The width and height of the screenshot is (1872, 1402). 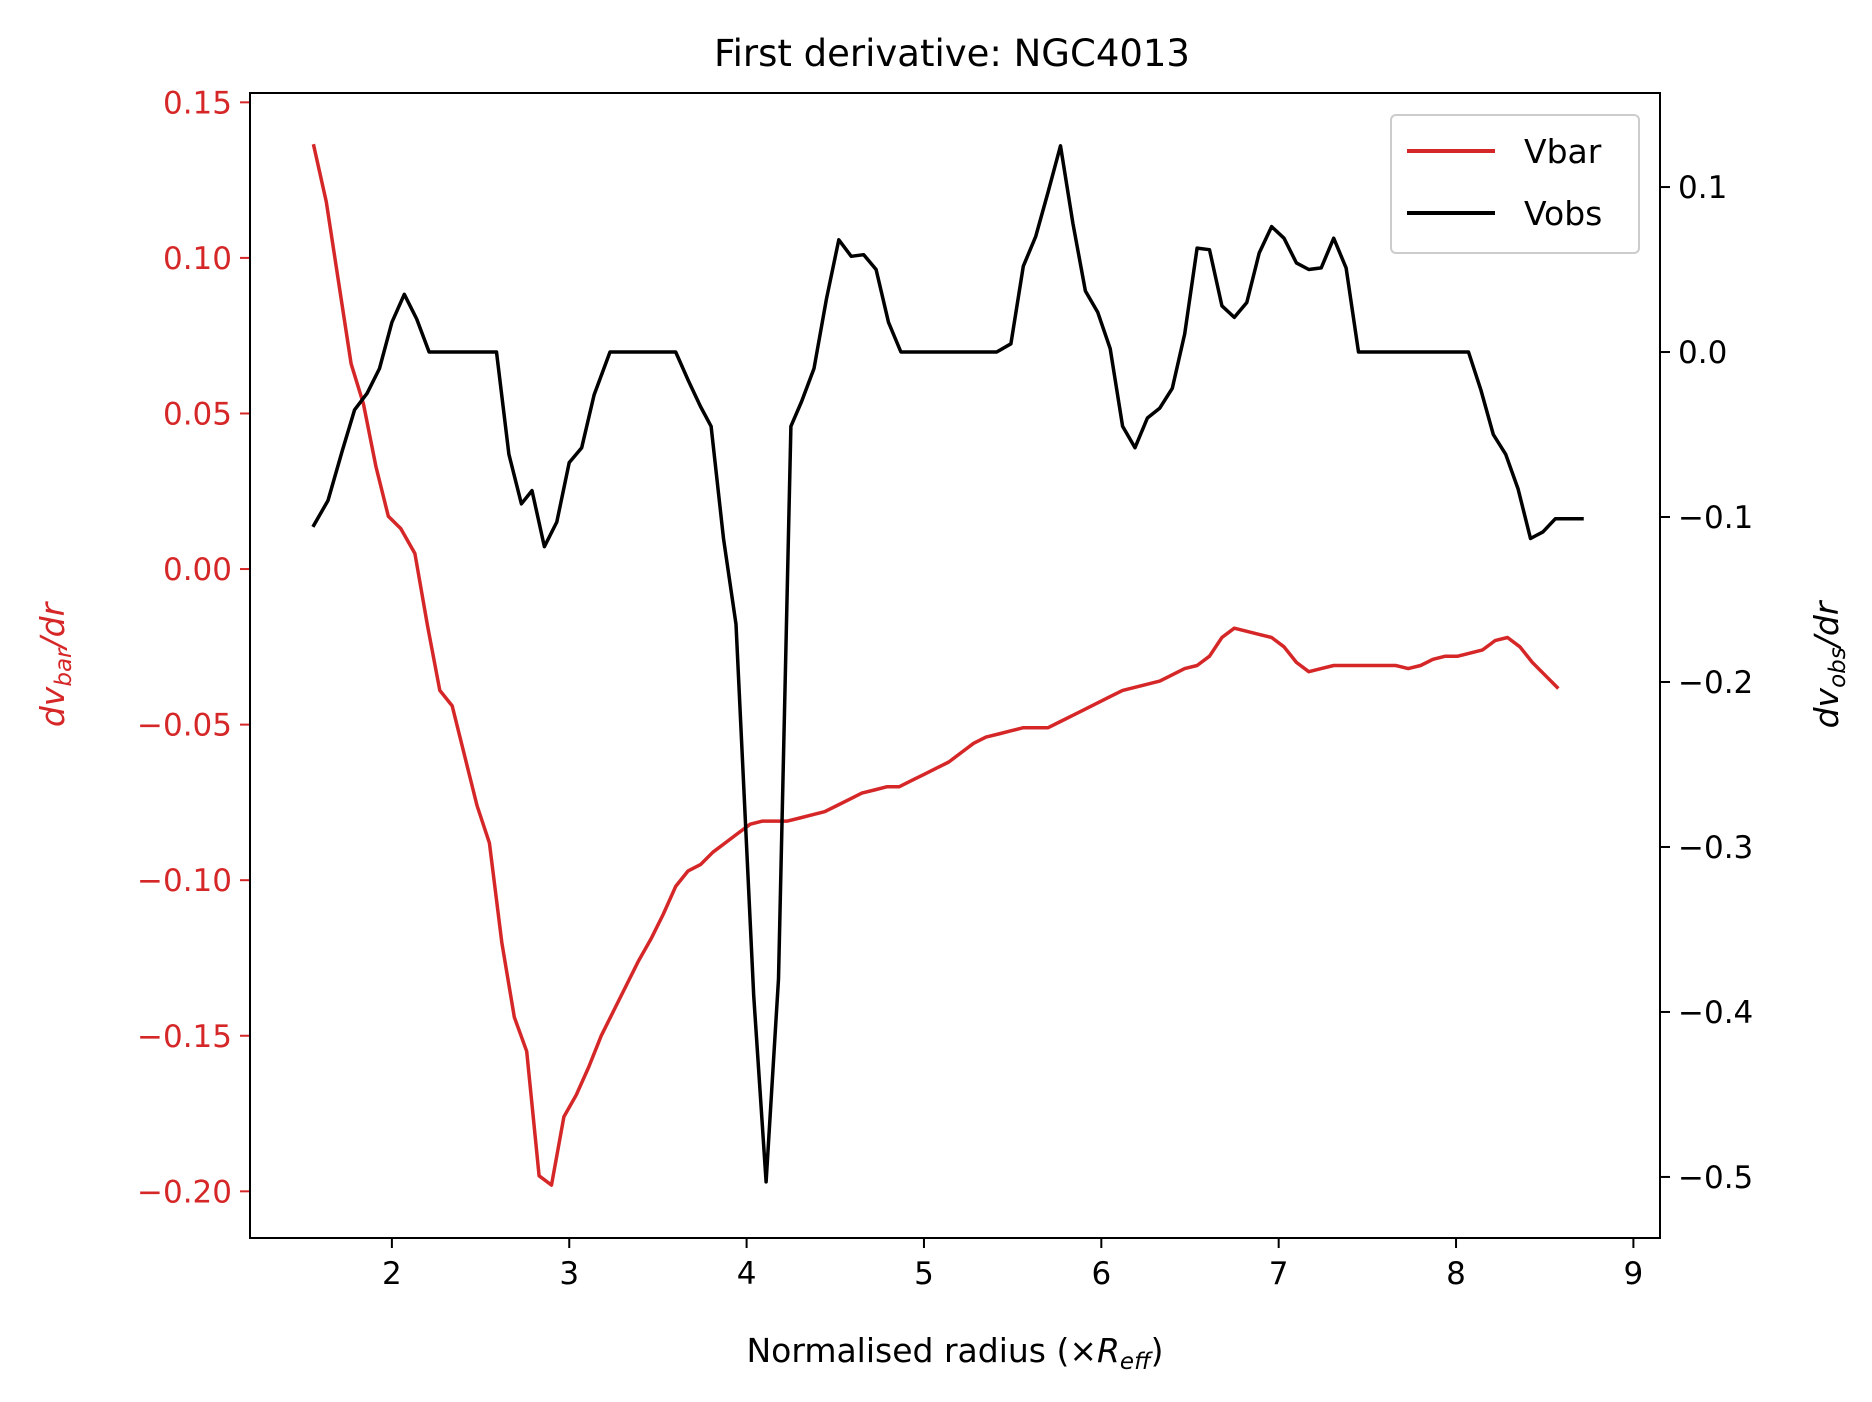 What do you see at coordinates (747, 1274) in the screenshot?
I see `x-tick-label: 4` at bounding box center [747, 1274].